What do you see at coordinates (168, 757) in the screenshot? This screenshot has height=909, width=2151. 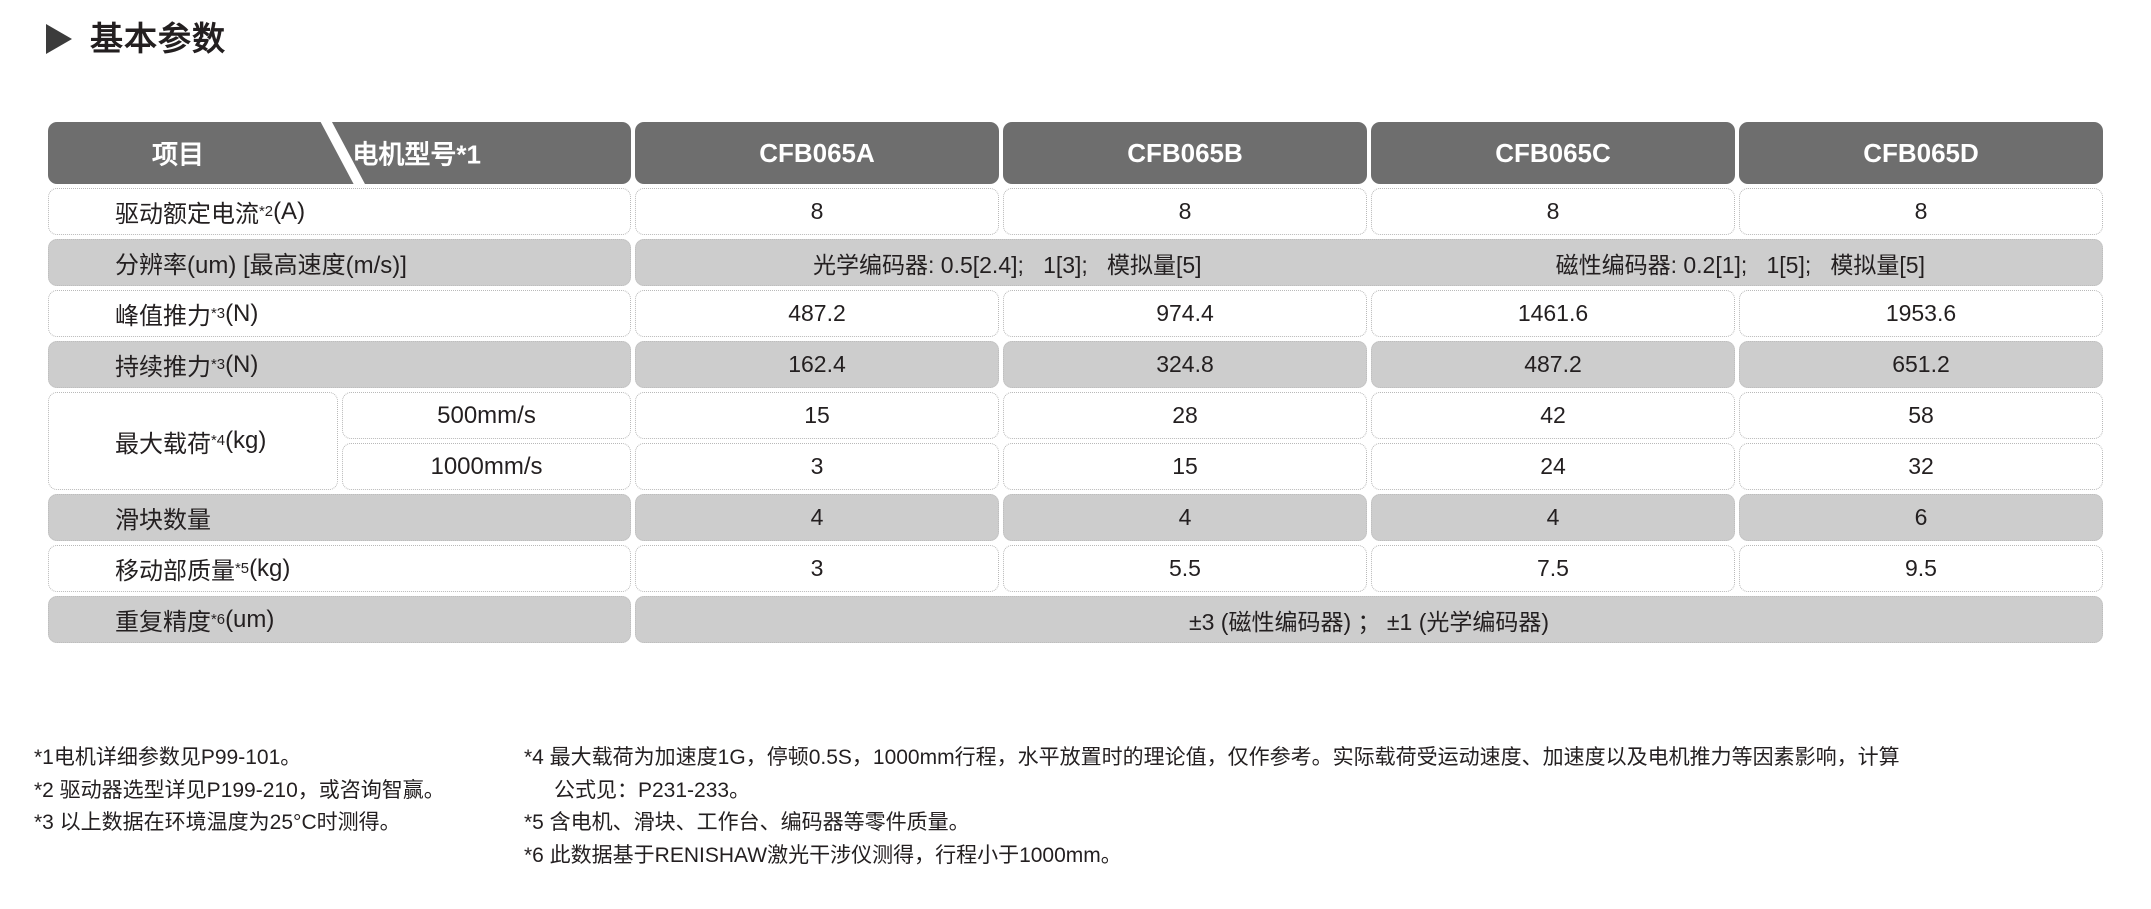 I see `footnote-1: *1电机详细参数见P99-101。` at bounding box center [168, 757].